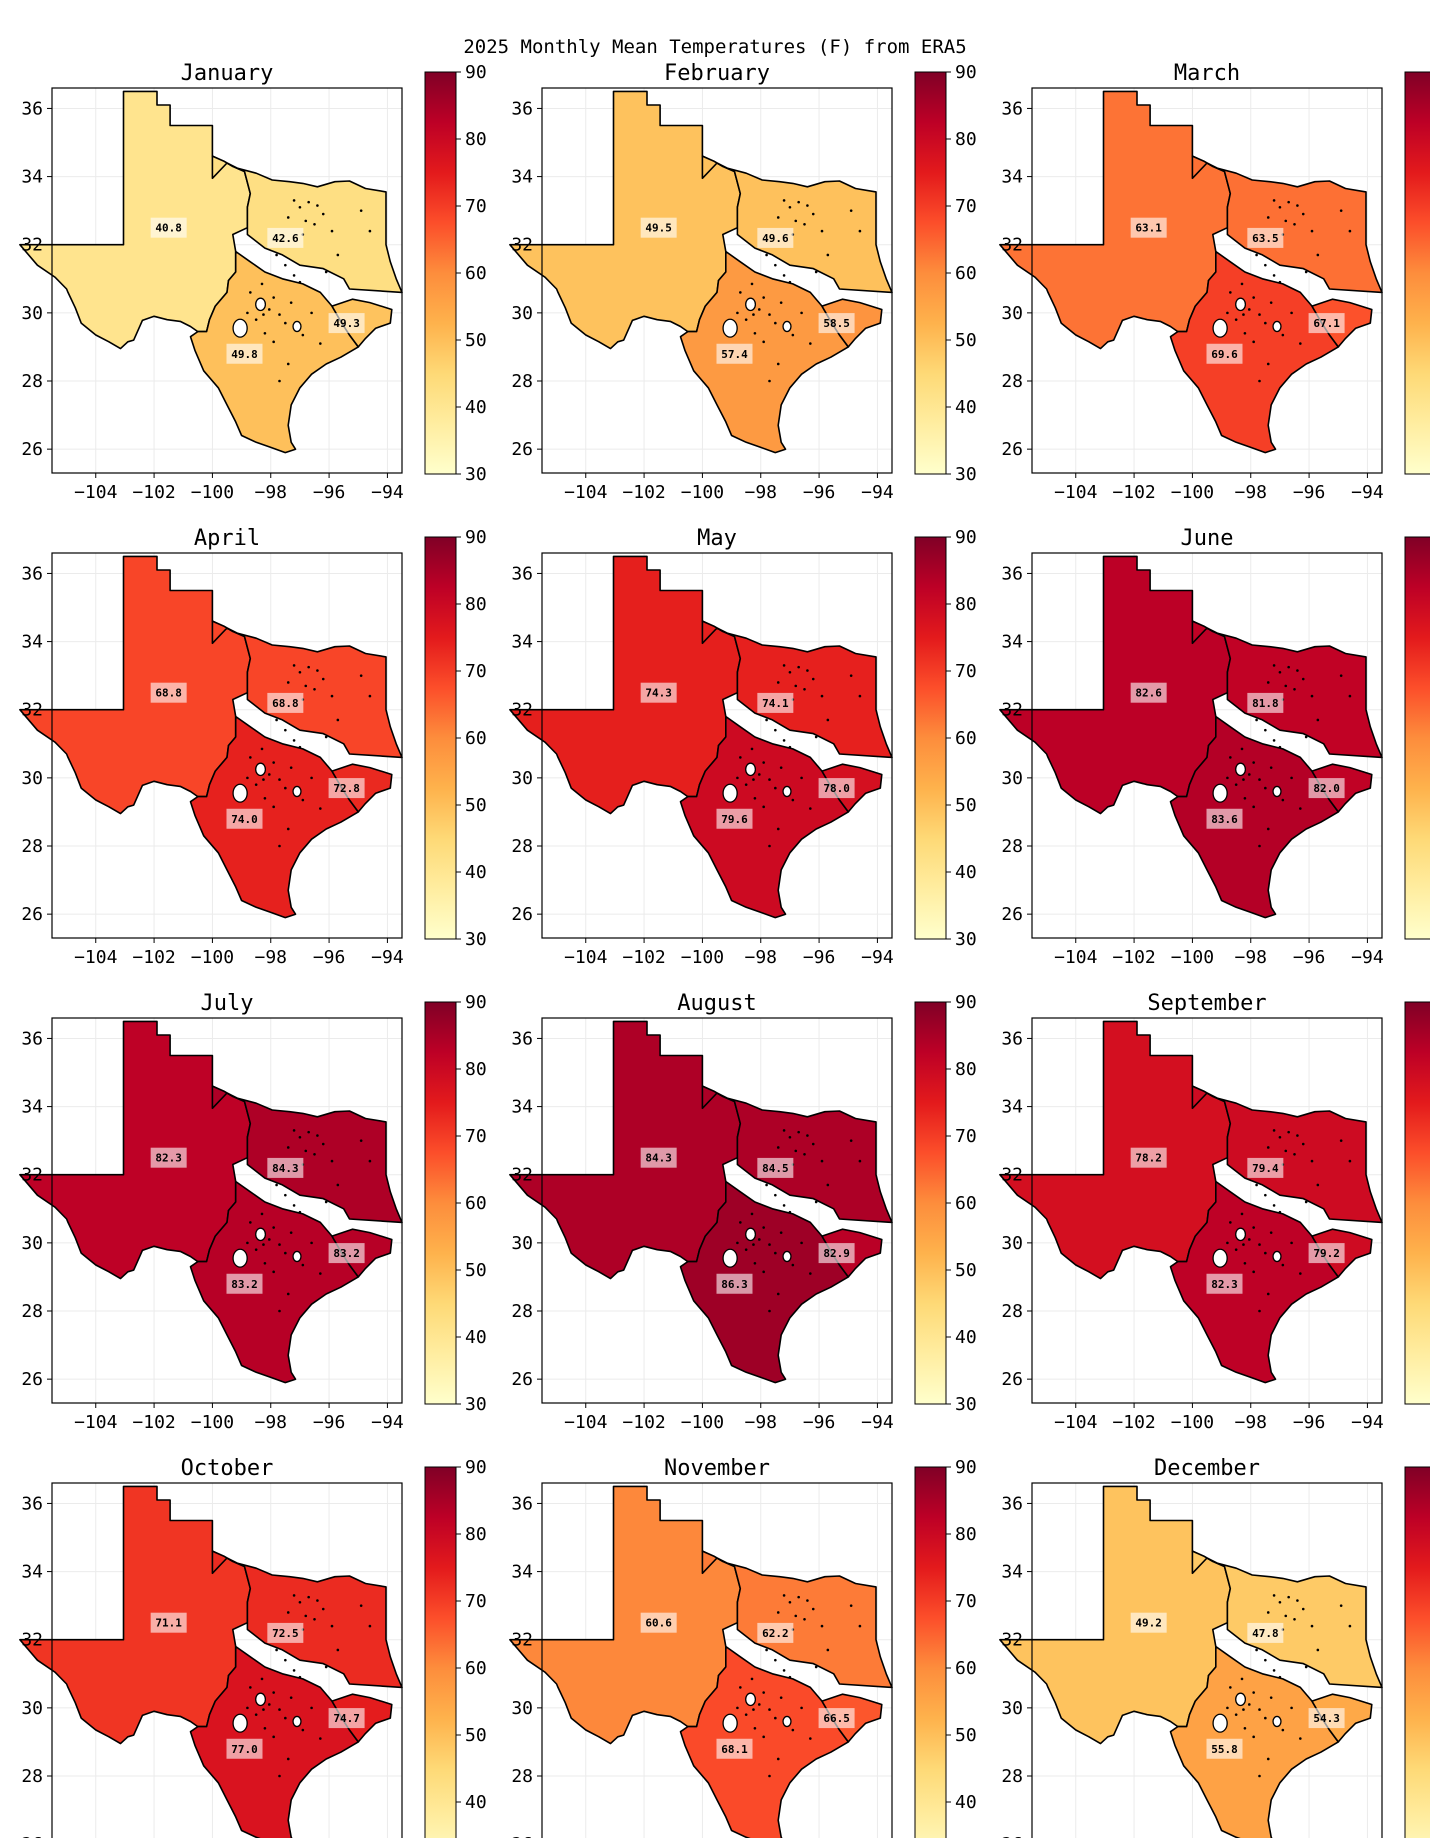 The width and height of the screenshot is (1430, 1838). Describe the element at coordinates (1206, 1003) in the screenshot. I see `panel-title: September` at that location.